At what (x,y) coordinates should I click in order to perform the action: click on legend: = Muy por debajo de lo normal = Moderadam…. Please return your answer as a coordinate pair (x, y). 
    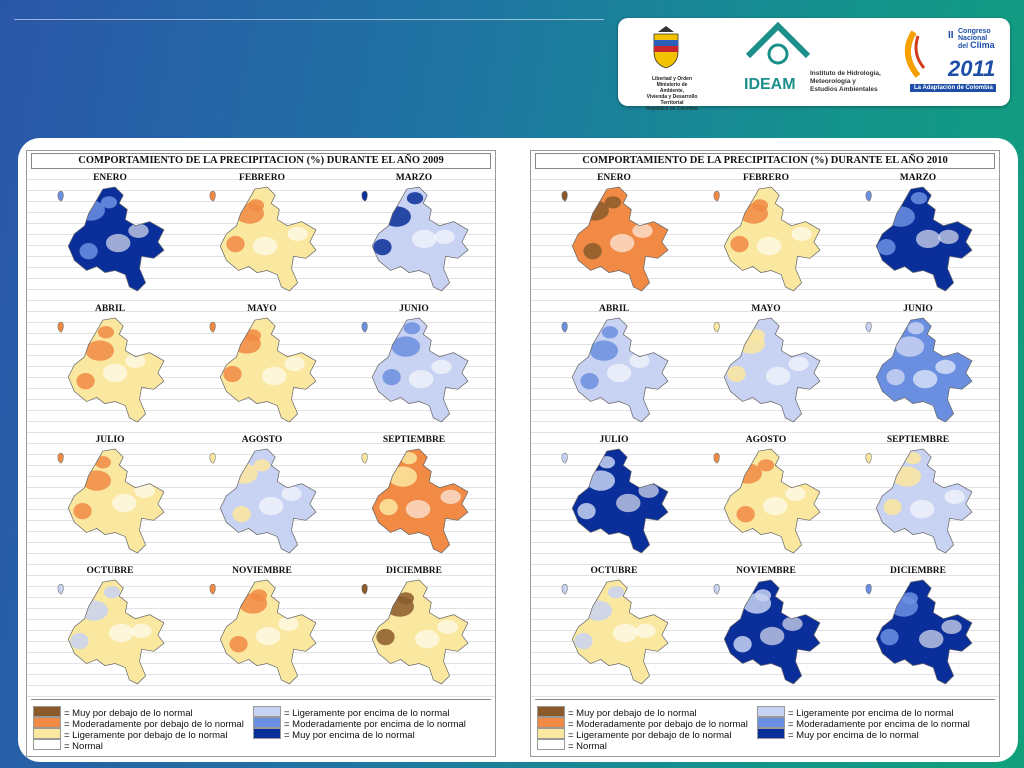
    Looking at the image, I should click on (765, 725).